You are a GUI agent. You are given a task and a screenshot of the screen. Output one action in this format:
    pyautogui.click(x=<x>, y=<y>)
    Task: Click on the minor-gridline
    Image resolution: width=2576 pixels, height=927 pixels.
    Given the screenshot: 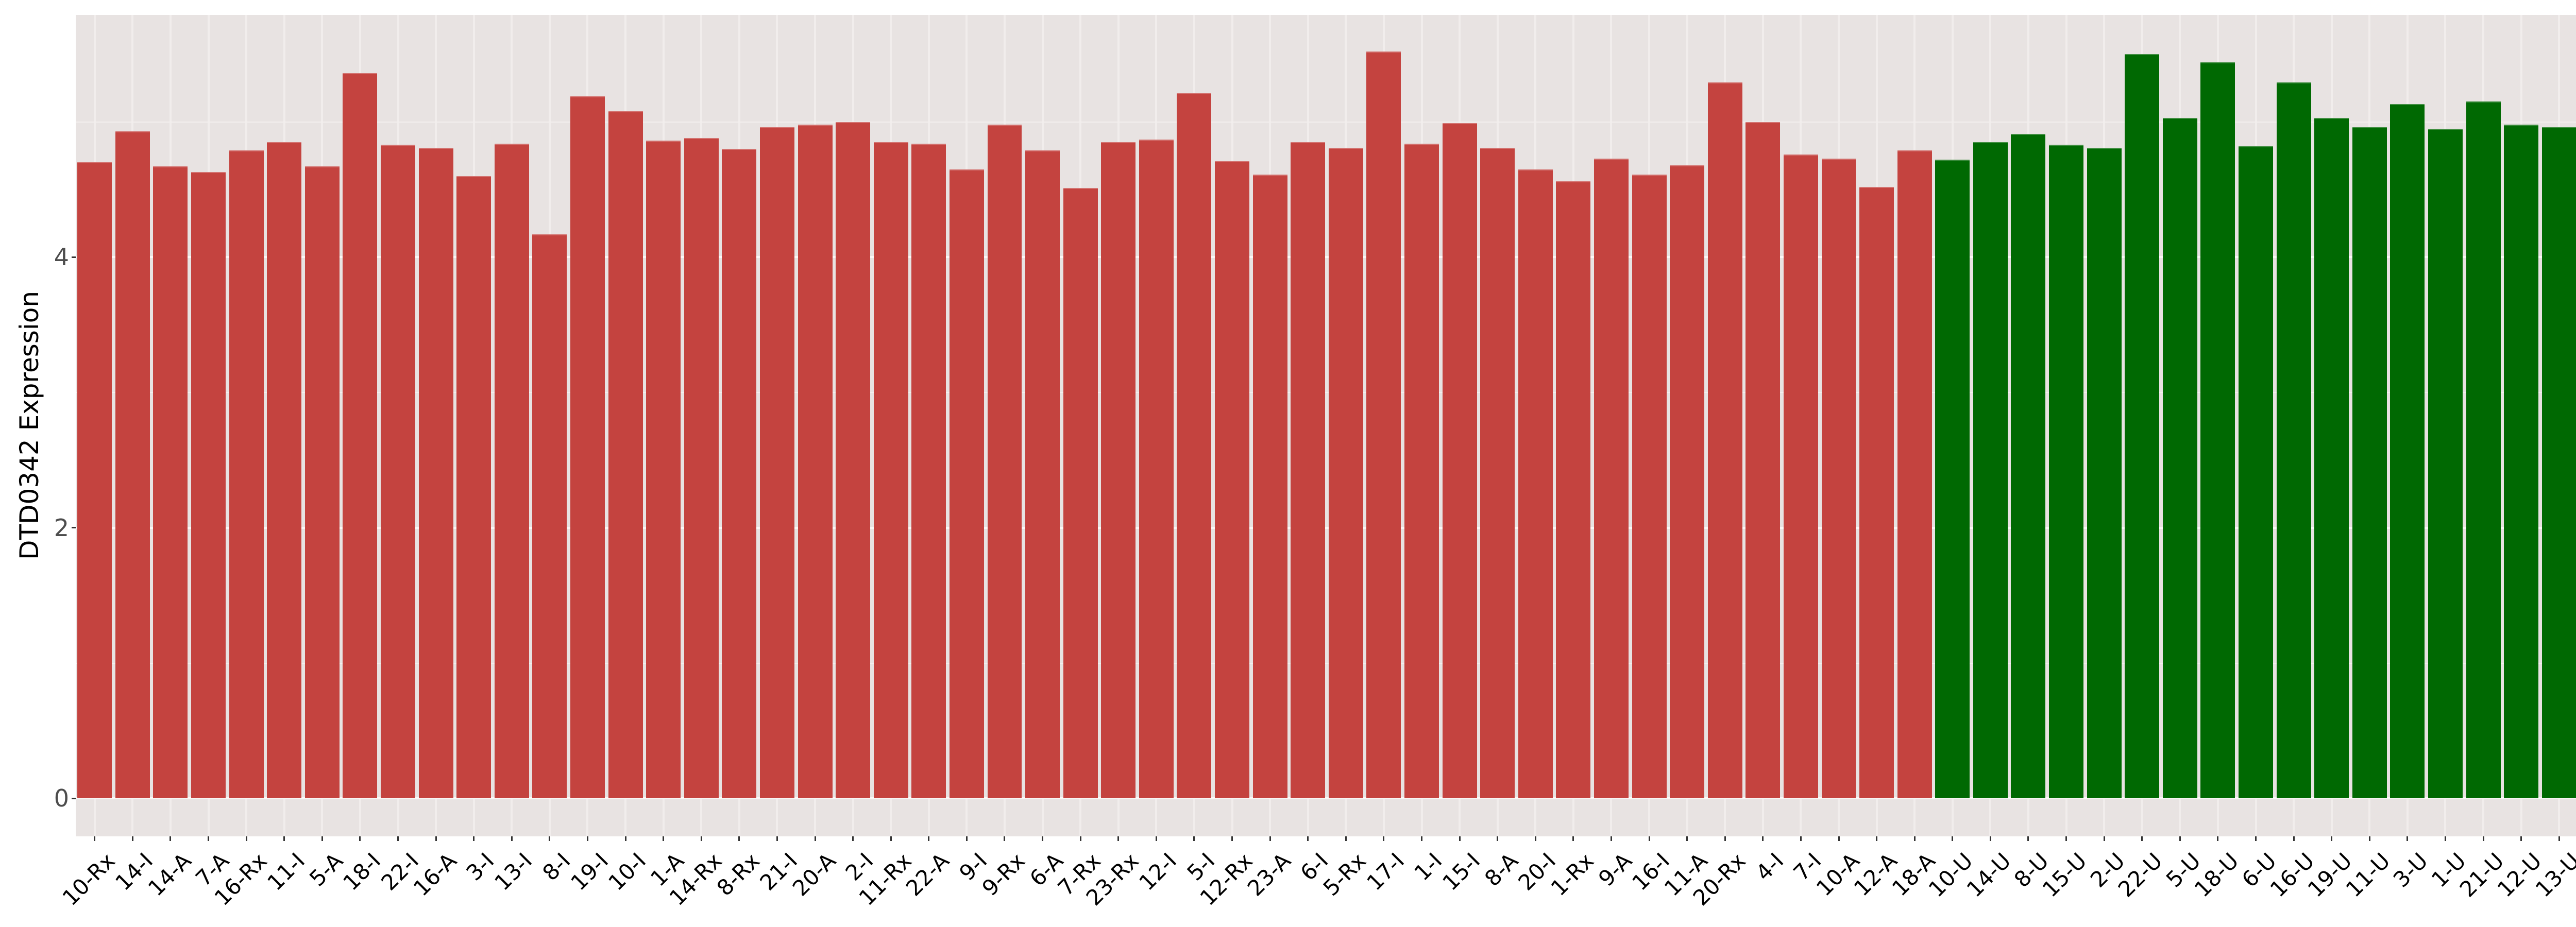 What is the action you would take?
    pyautogui.click(x=1326, y=663)
    